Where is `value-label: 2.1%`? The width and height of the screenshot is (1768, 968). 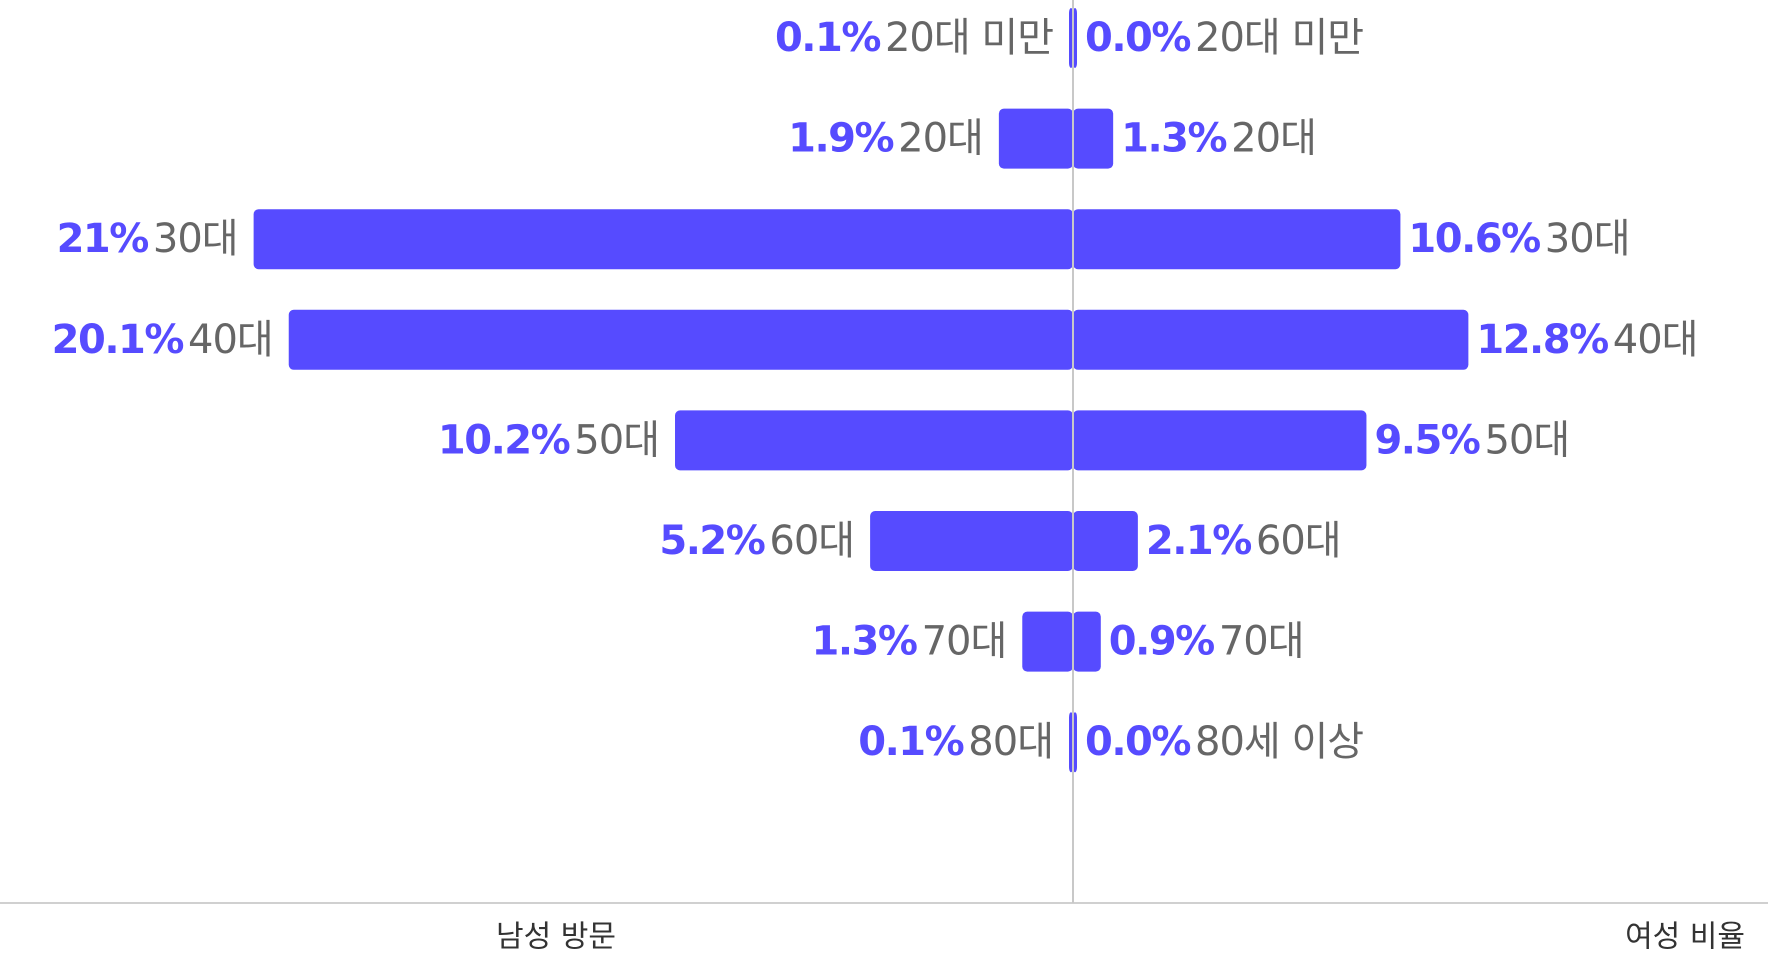 value-label: 2.1% is located at coordinates (1198, 541).